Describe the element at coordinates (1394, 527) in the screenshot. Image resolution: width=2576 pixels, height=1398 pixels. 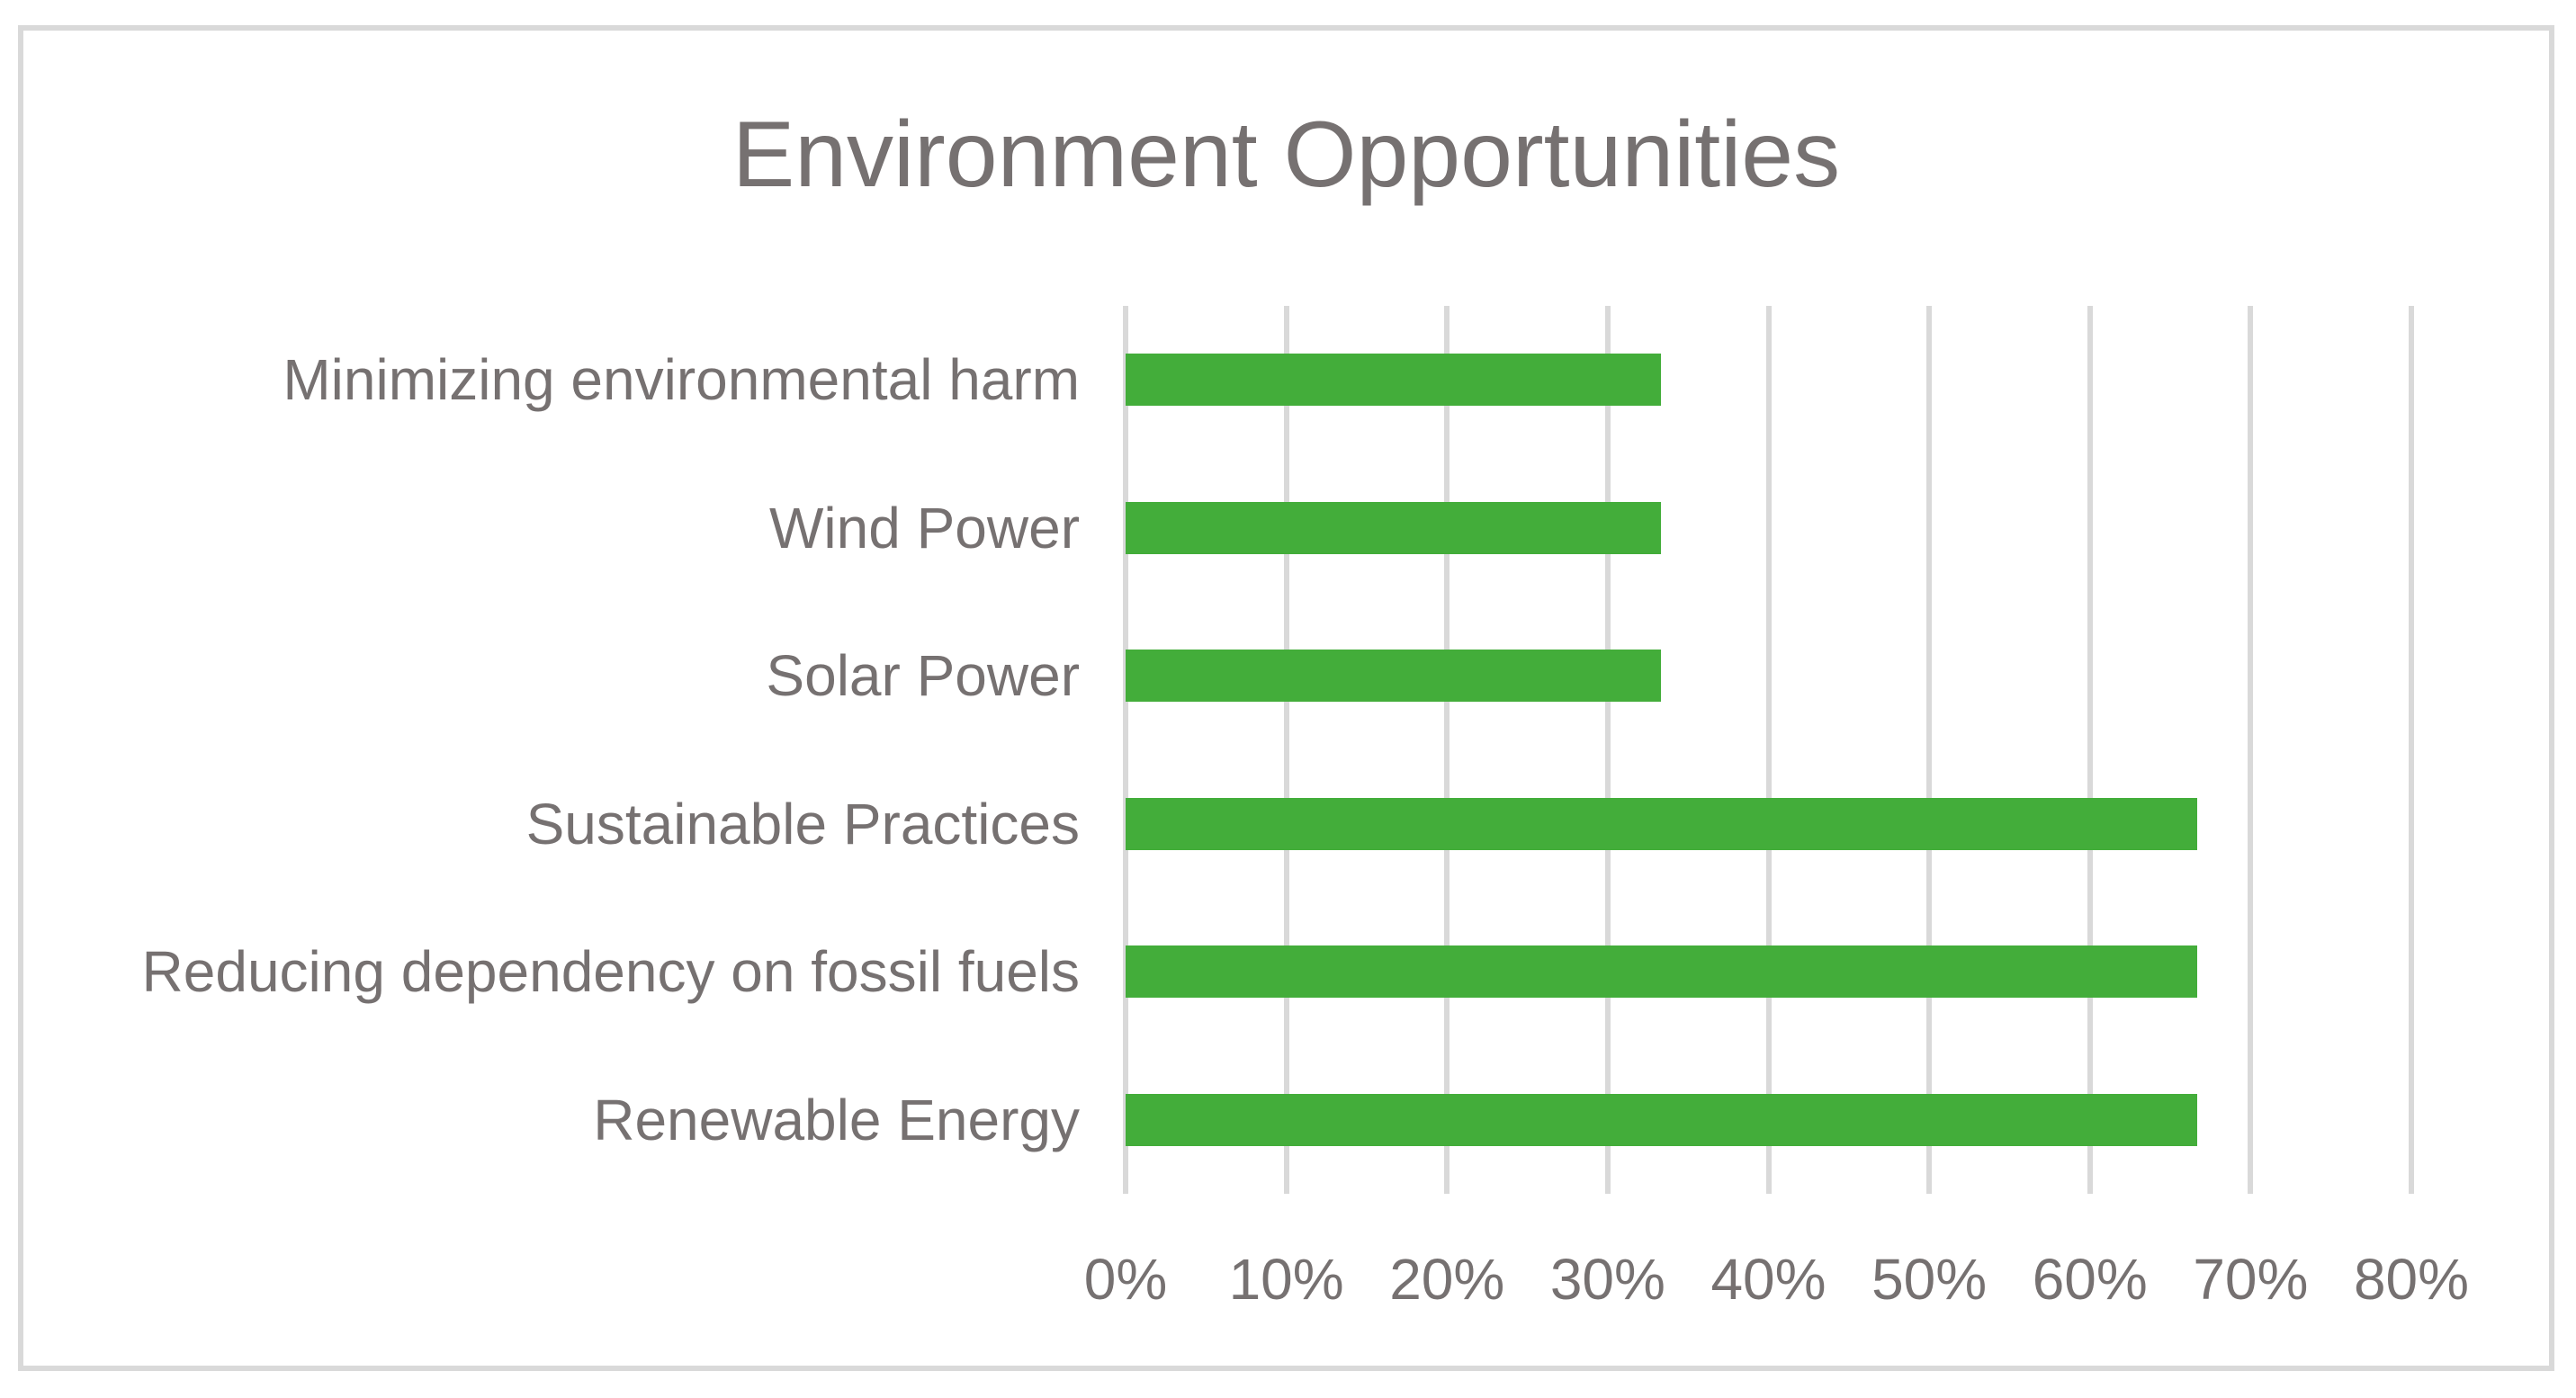
I see `bar-wind-power` at that location.